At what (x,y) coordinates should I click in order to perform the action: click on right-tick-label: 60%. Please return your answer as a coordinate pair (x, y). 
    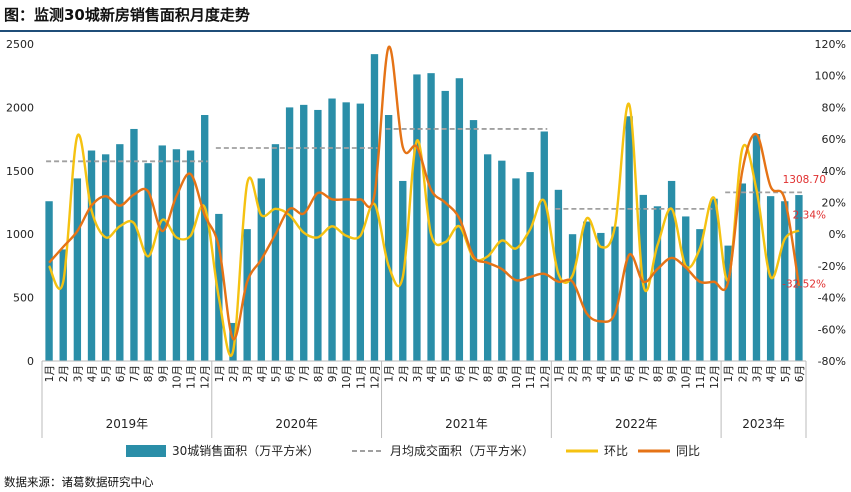
    Looking at the image, I should click on (834, 139).